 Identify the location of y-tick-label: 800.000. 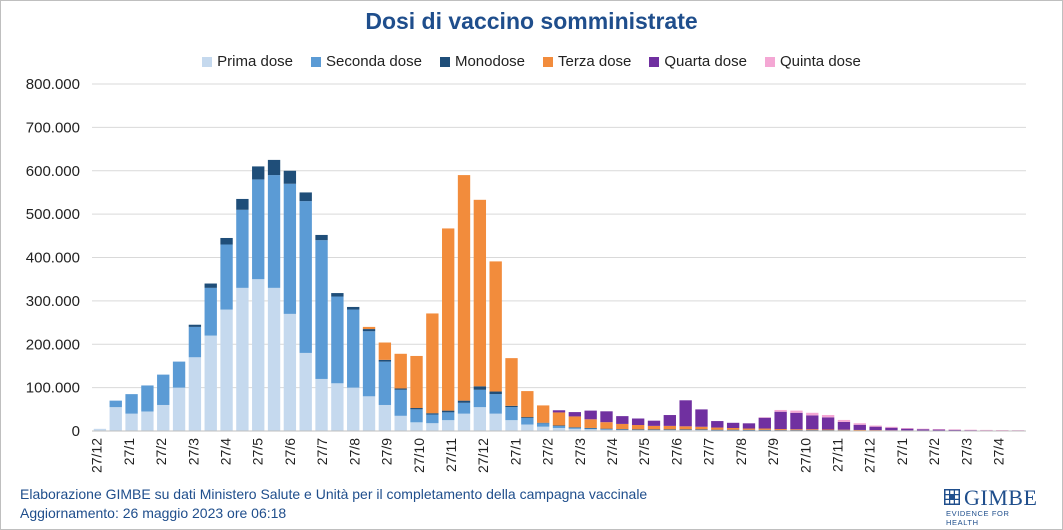
(53, 84).